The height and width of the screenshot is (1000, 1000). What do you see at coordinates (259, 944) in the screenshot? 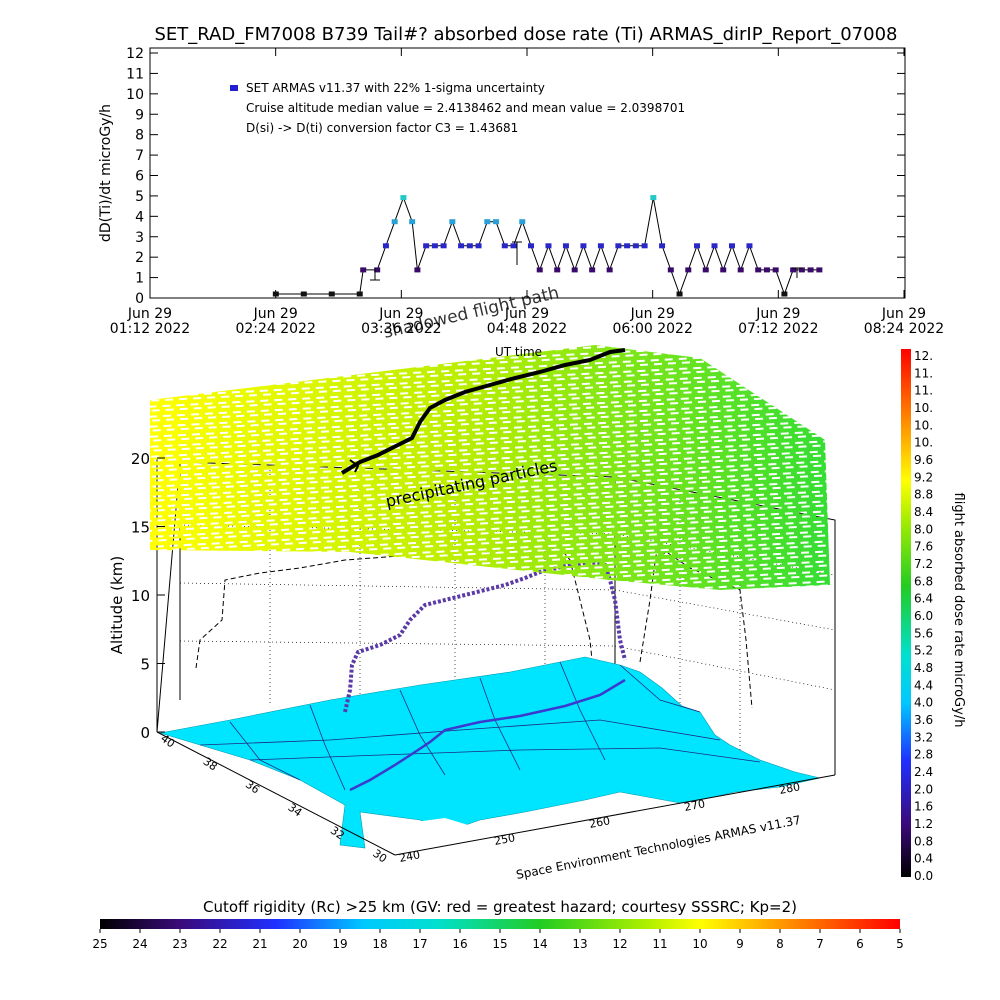
I see `cutoff-tick-label: 21` at bounding box center [259, 944].